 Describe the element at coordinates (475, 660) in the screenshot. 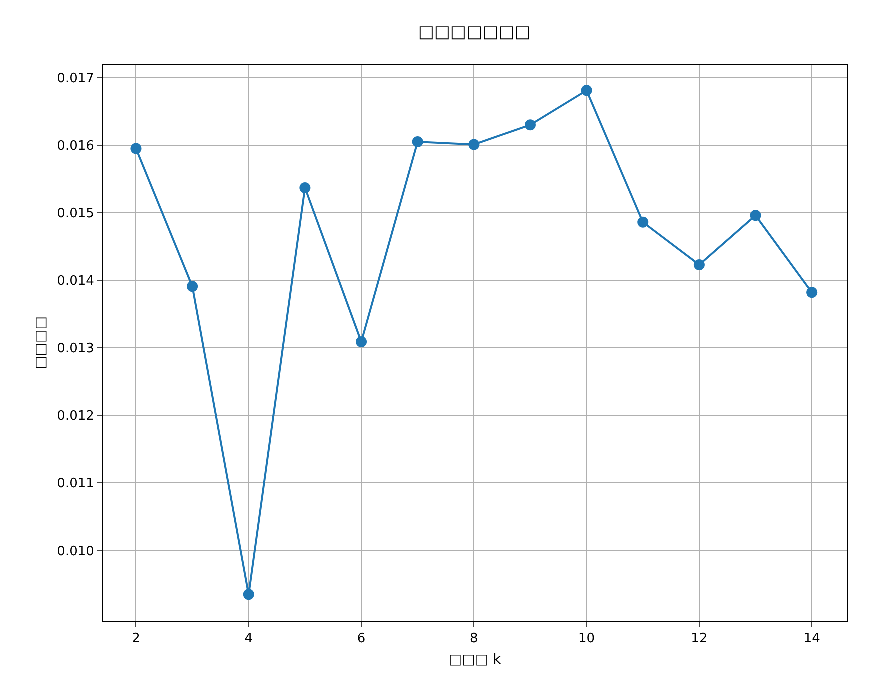

I see `x-axis-title: □□□ k` at that location.